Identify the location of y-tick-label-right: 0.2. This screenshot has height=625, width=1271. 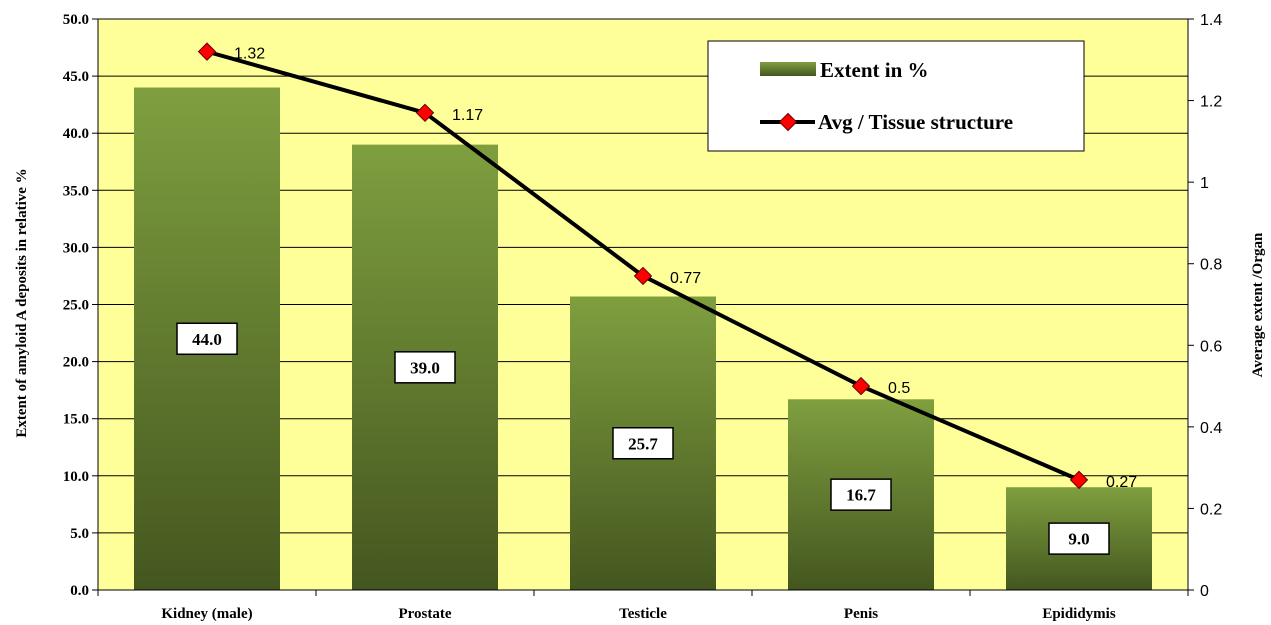
(1211, 509).